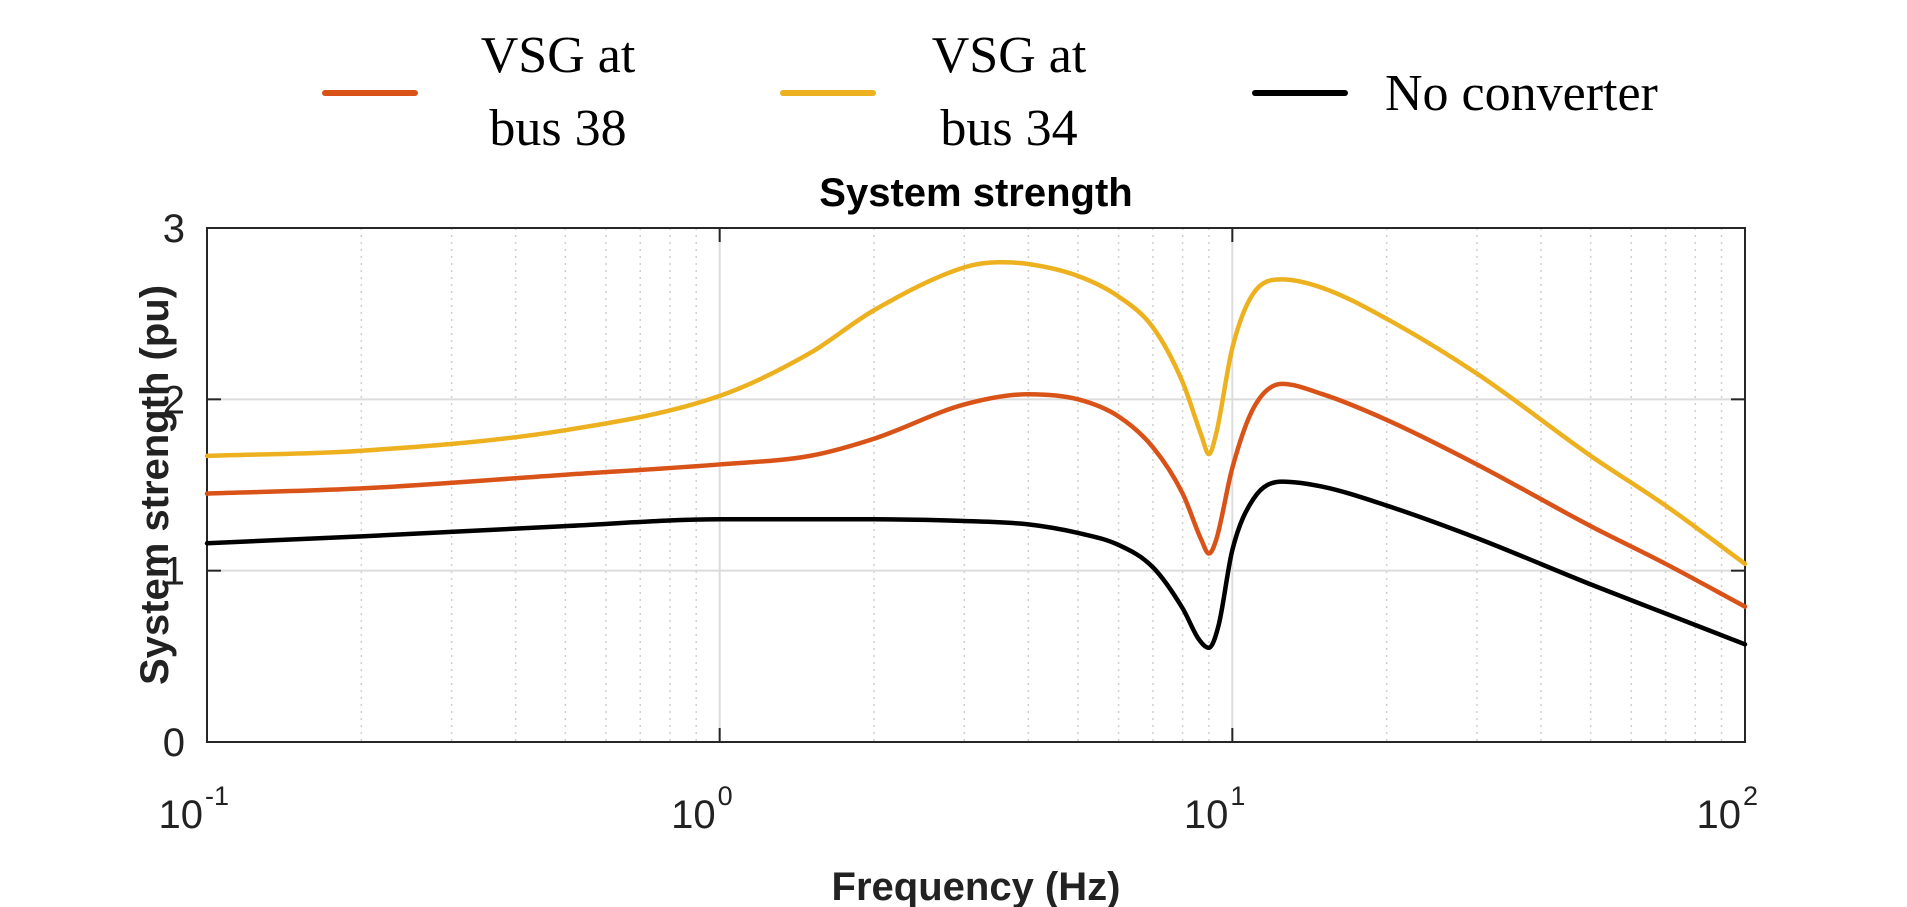 Image resolution: width=1907 pixels, height=907 pixels. Describe the element at coordinates (479, 92) in the screenshot. I see `legend-entry-vsg-at-bus-38: VSG at bus 38` at that location.